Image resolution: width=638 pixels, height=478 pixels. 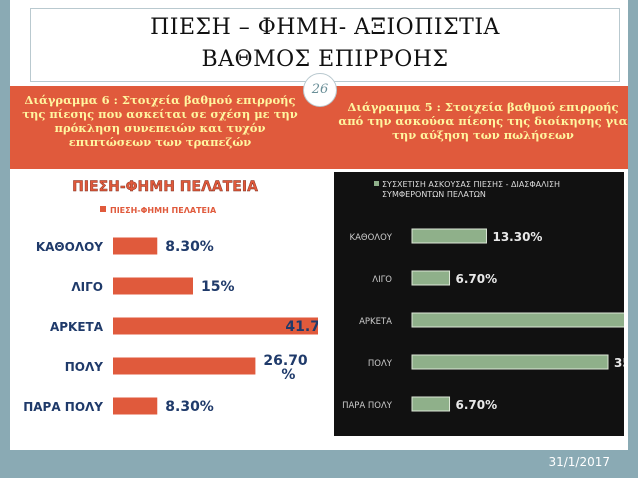 What do you see at coordinates (285, 368) in the screenshot?
I see `left-data-label: 26.70%` at bounding box center [285, 368].